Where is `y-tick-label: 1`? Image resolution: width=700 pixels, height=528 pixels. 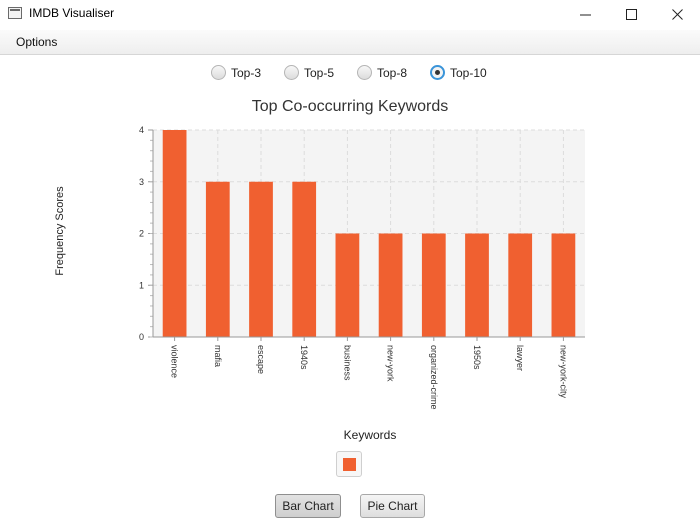 y-tick-label: 1 is located at coordinates (141, 285).